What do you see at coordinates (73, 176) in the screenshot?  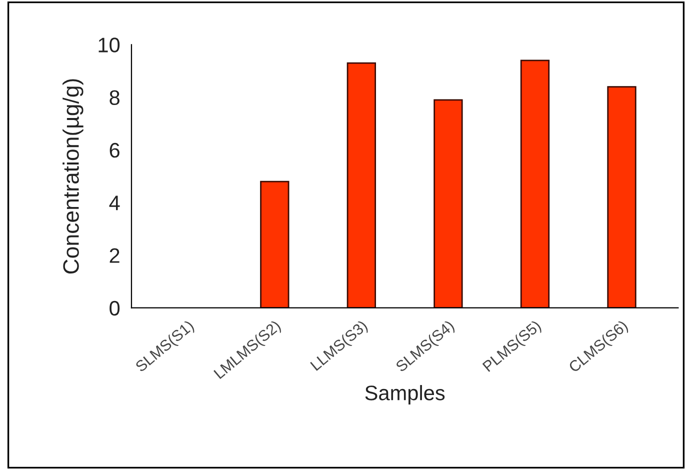 I see `y-axis-title: Concentration(µg/g)` at bounding box center [73, 176].